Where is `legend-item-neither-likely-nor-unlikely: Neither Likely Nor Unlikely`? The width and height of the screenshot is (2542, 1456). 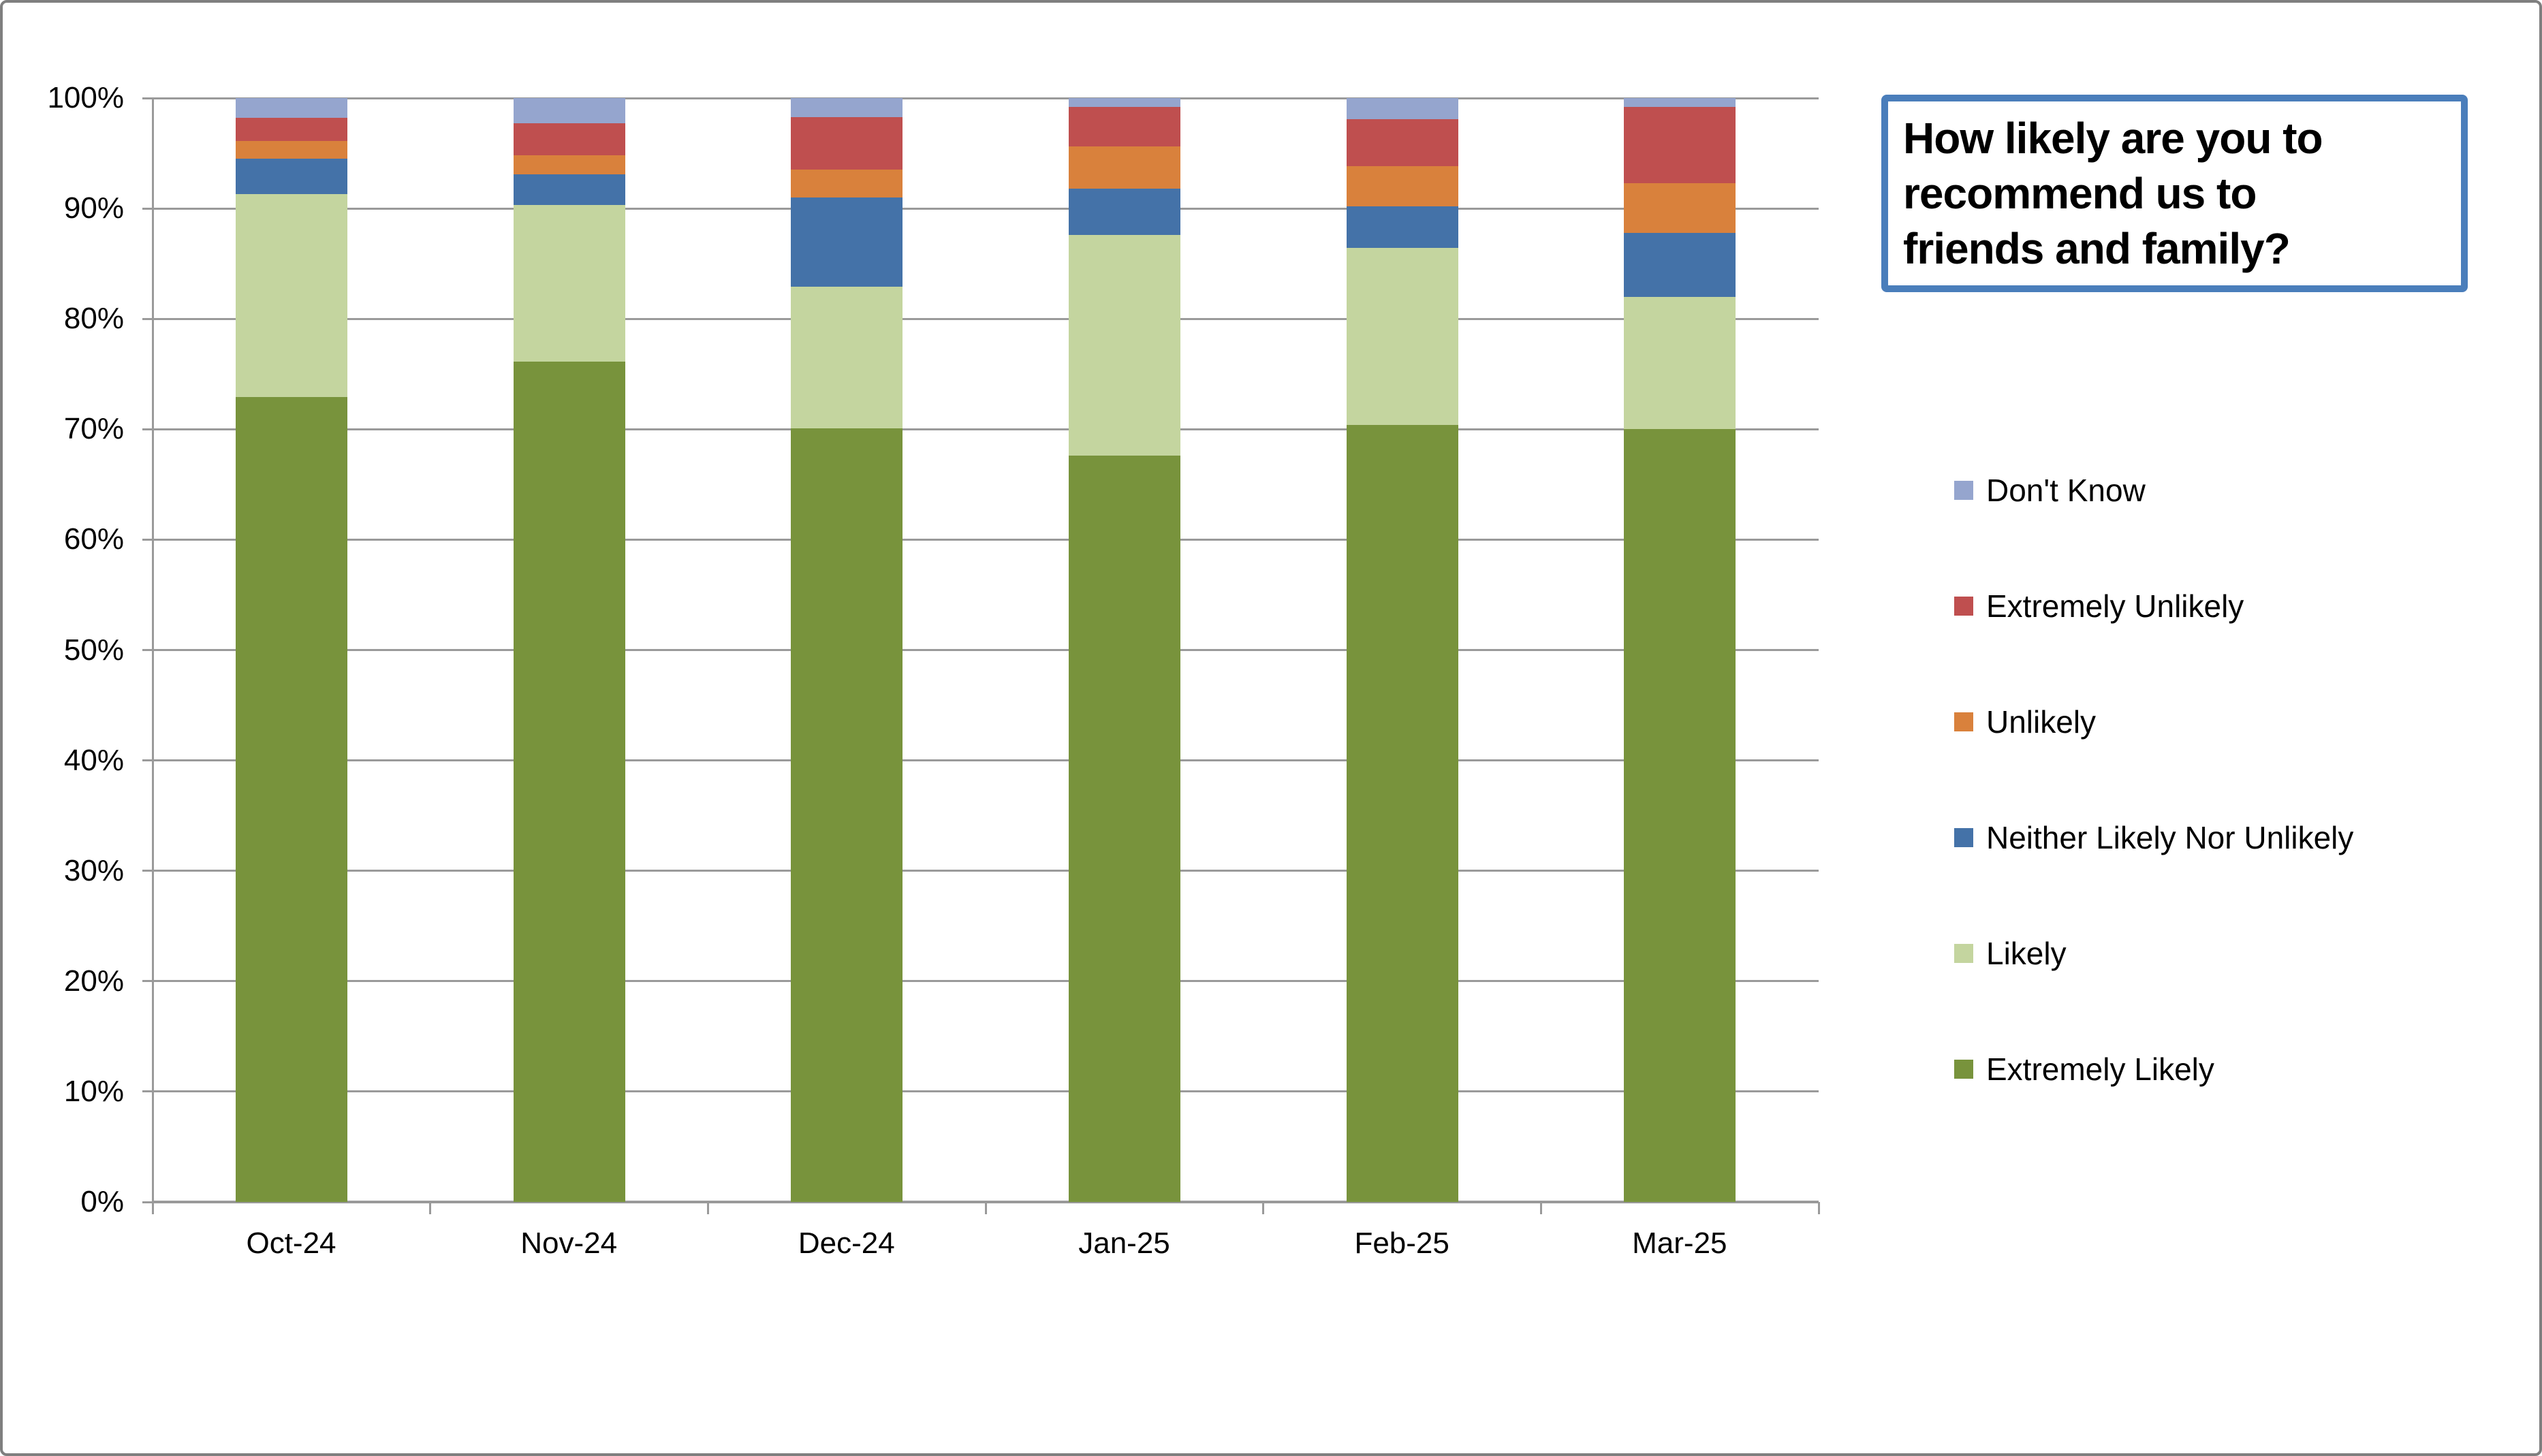
legend-item-neither-likely-nor-unlikely: Neither Likely Nor Unlikely is located at coordinates (2153, 837).